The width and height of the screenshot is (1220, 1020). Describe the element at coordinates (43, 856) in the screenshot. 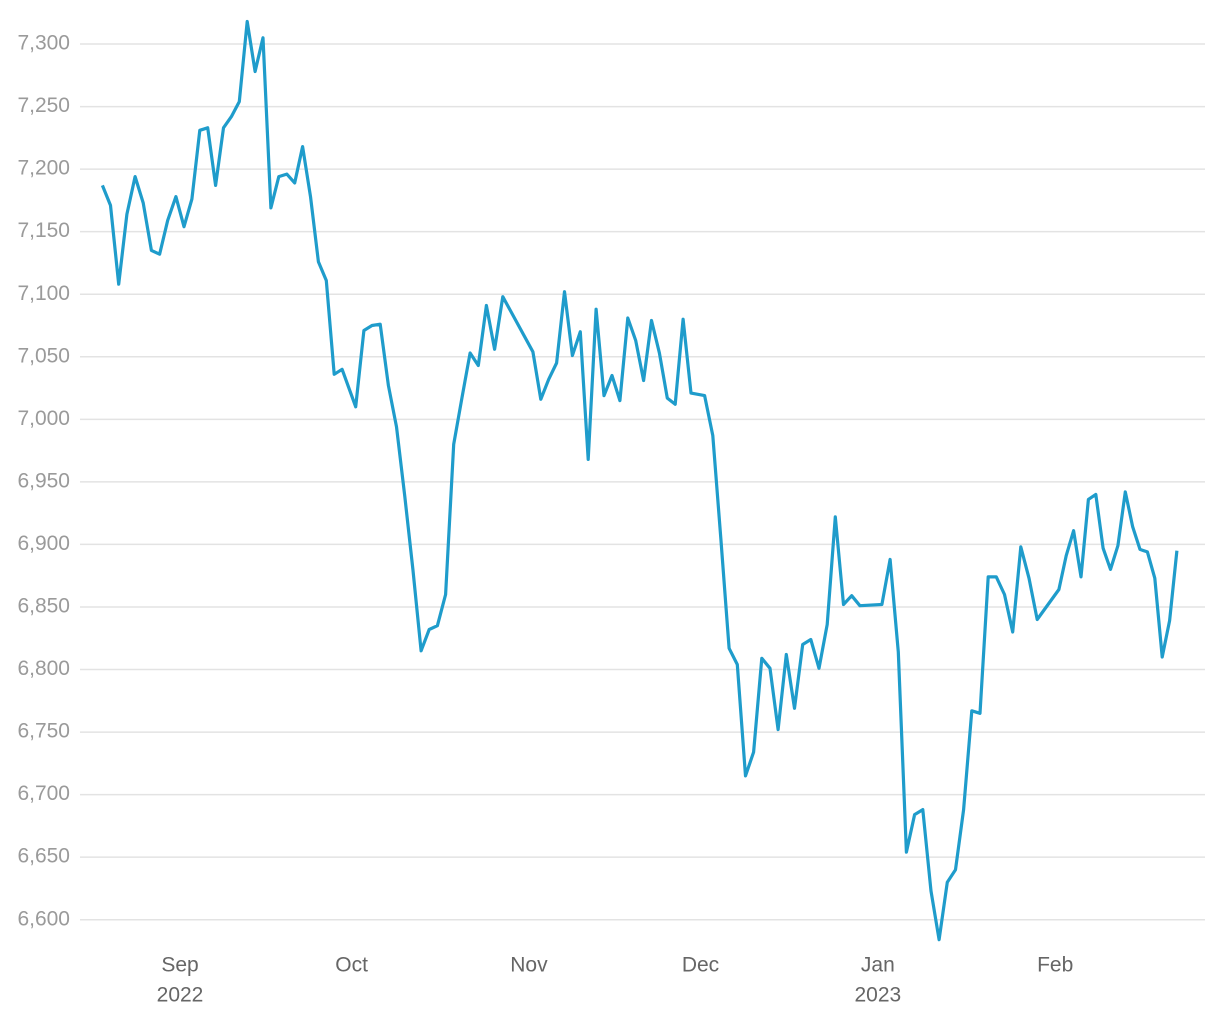

I see `y-tick-label: 6,650` at that location.